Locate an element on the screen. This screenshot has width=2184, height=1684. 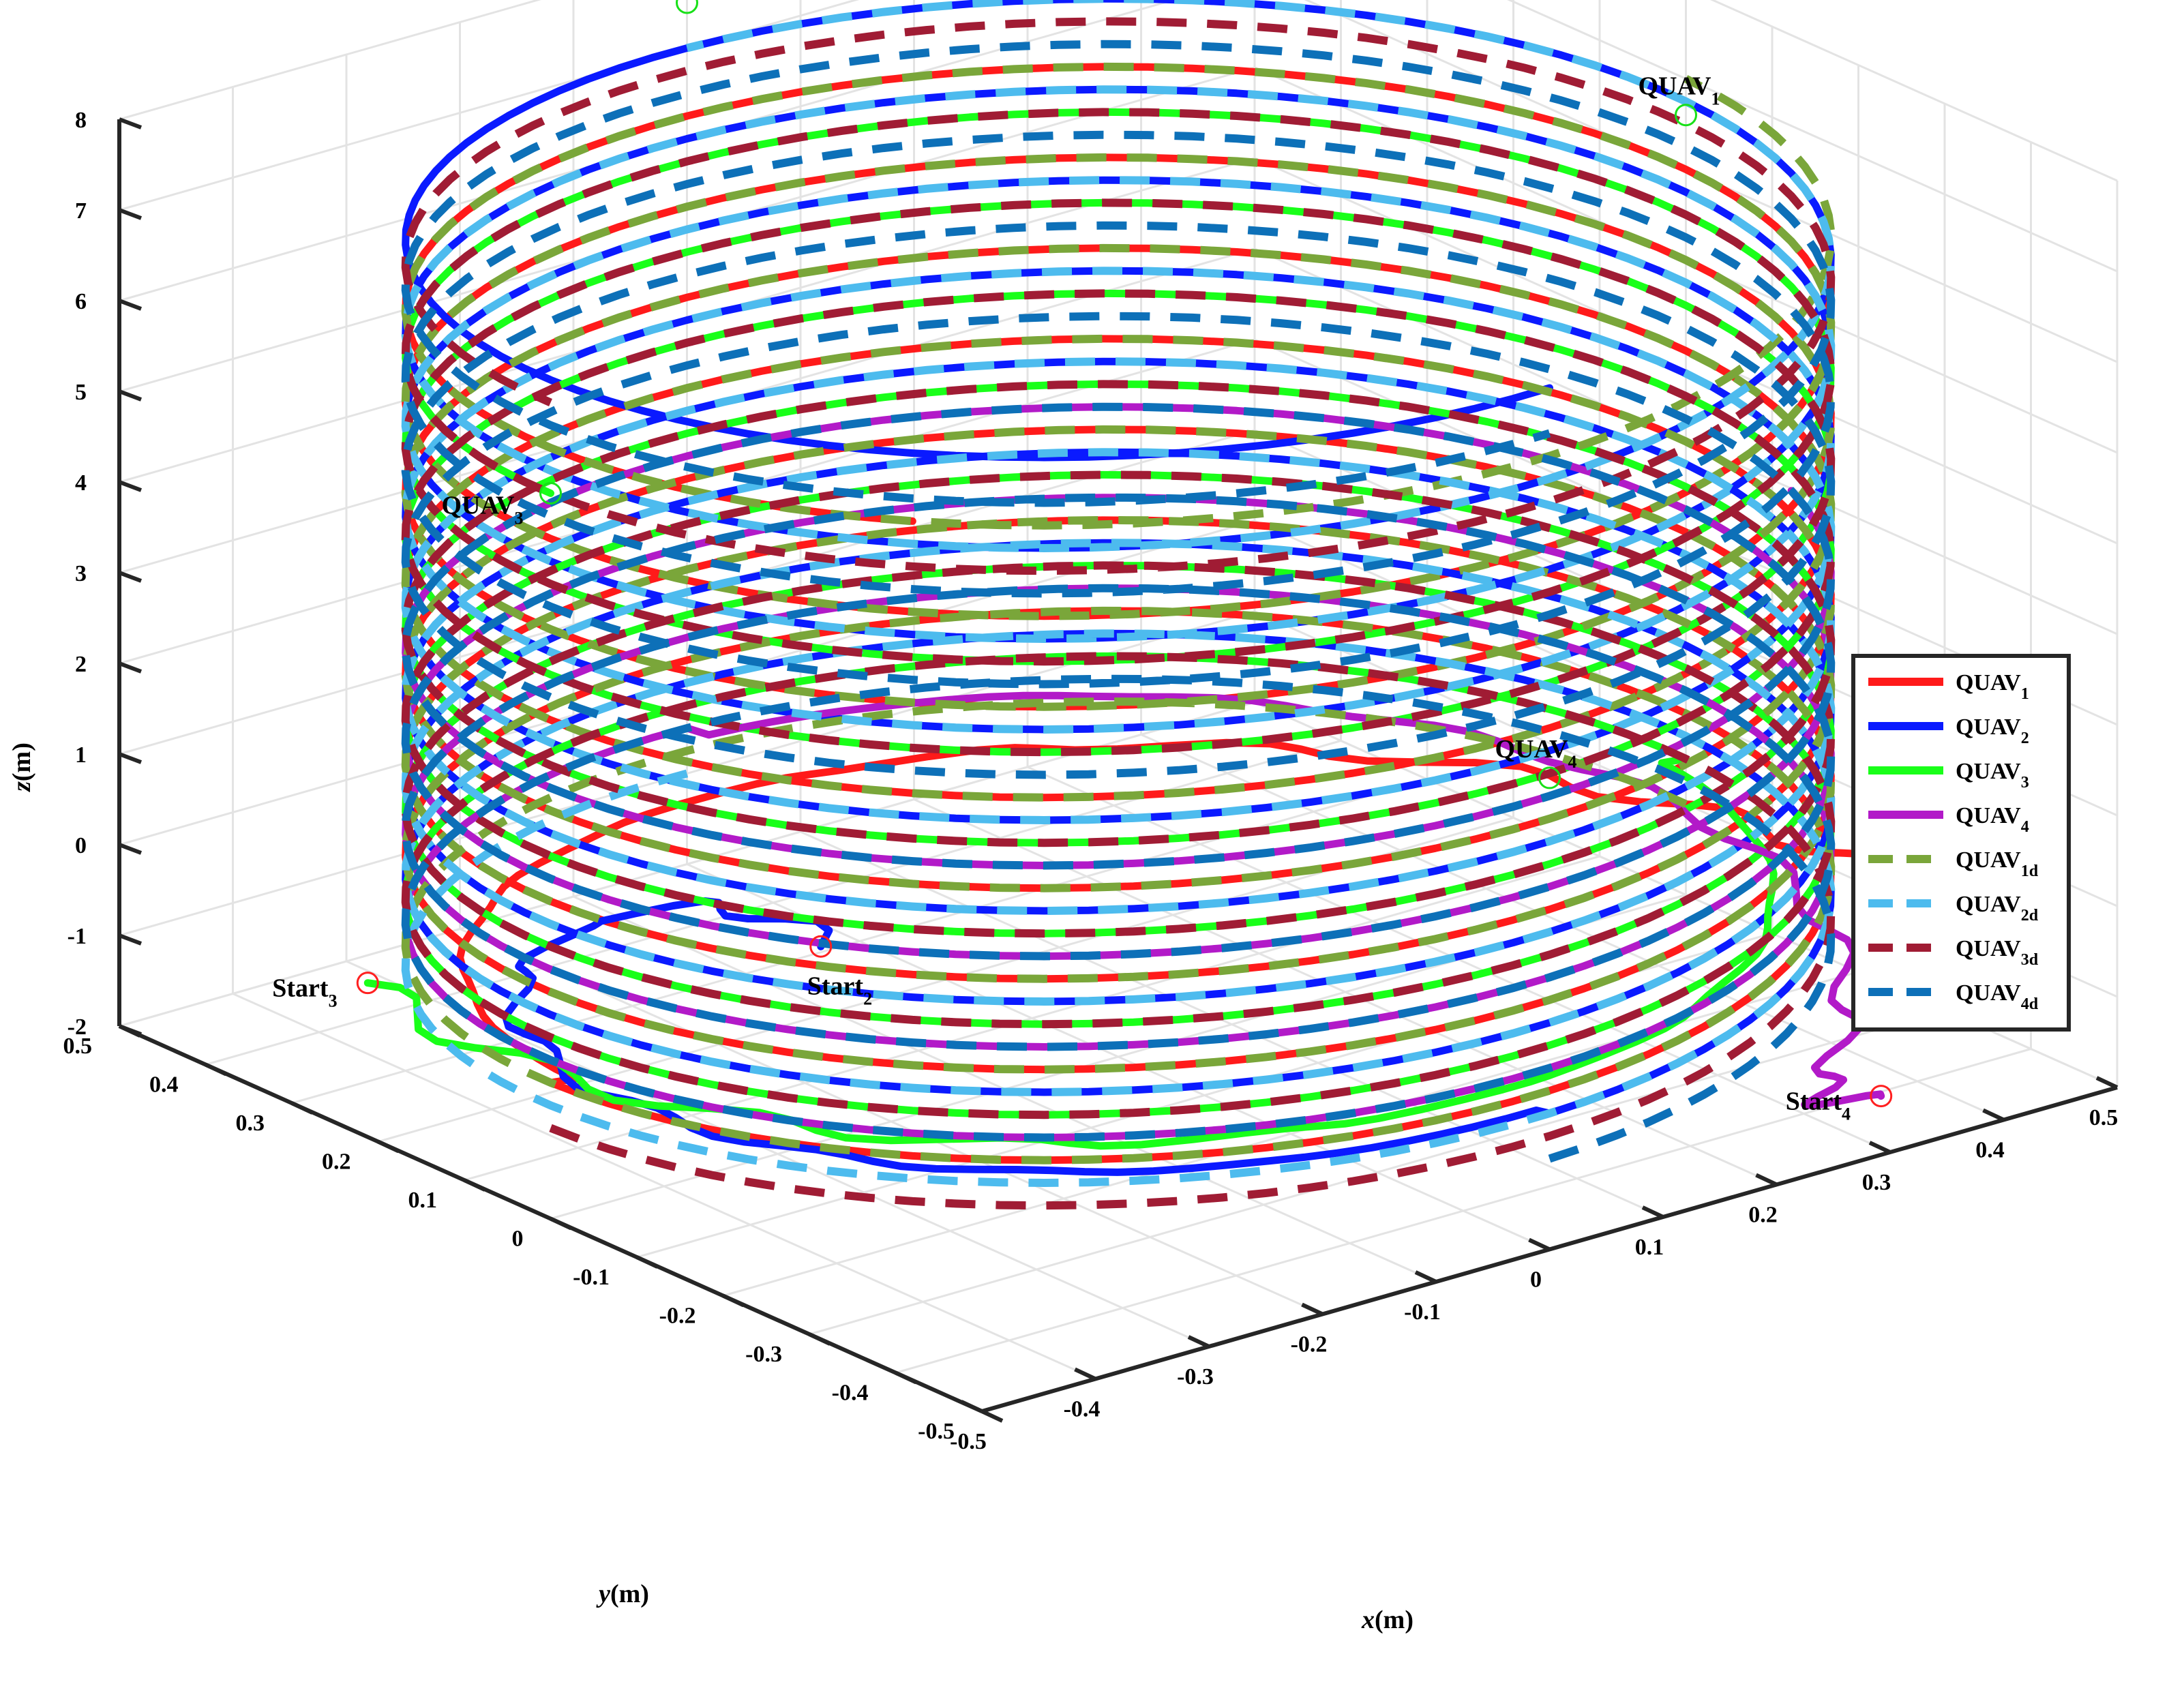
z-tick-label: 5 is located at coordinates (81, 392).